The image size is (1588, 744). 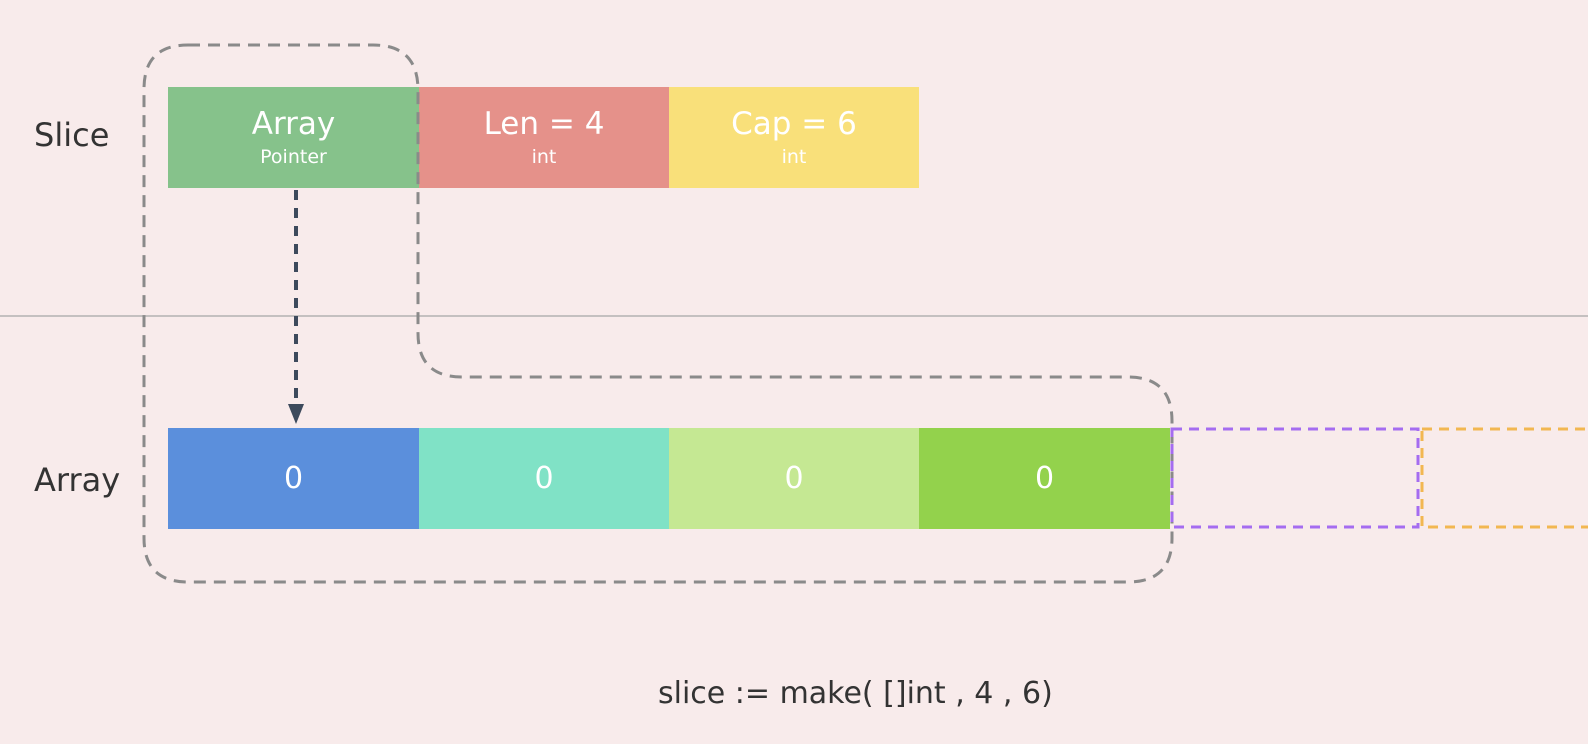 What do you see at coordinates (794, 316) in the screenshot?
I see `memory-divider` at bounding box center [794, 316].